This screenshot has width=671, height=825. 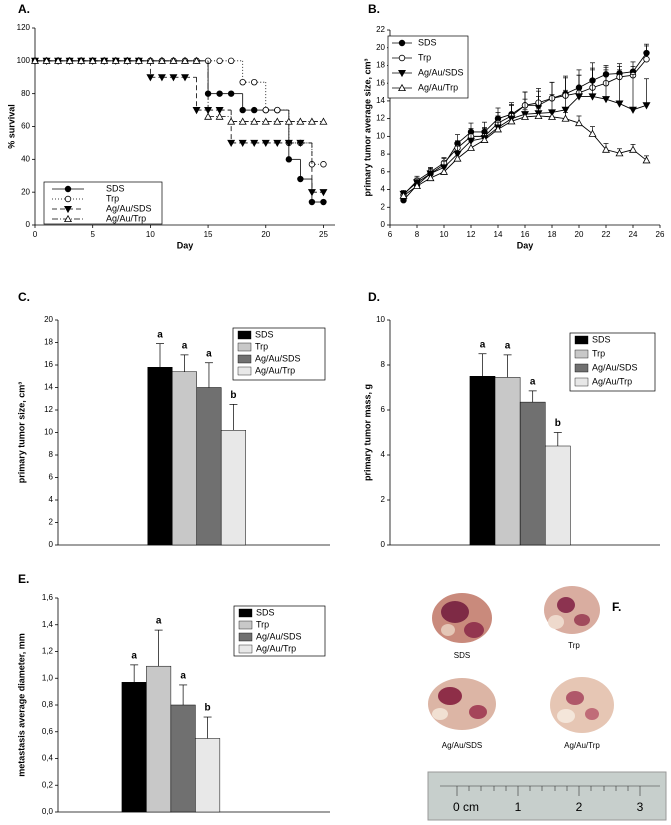 I want to click on specimen-caption: Ag/Au/SDS, so click(x=462, y=745).